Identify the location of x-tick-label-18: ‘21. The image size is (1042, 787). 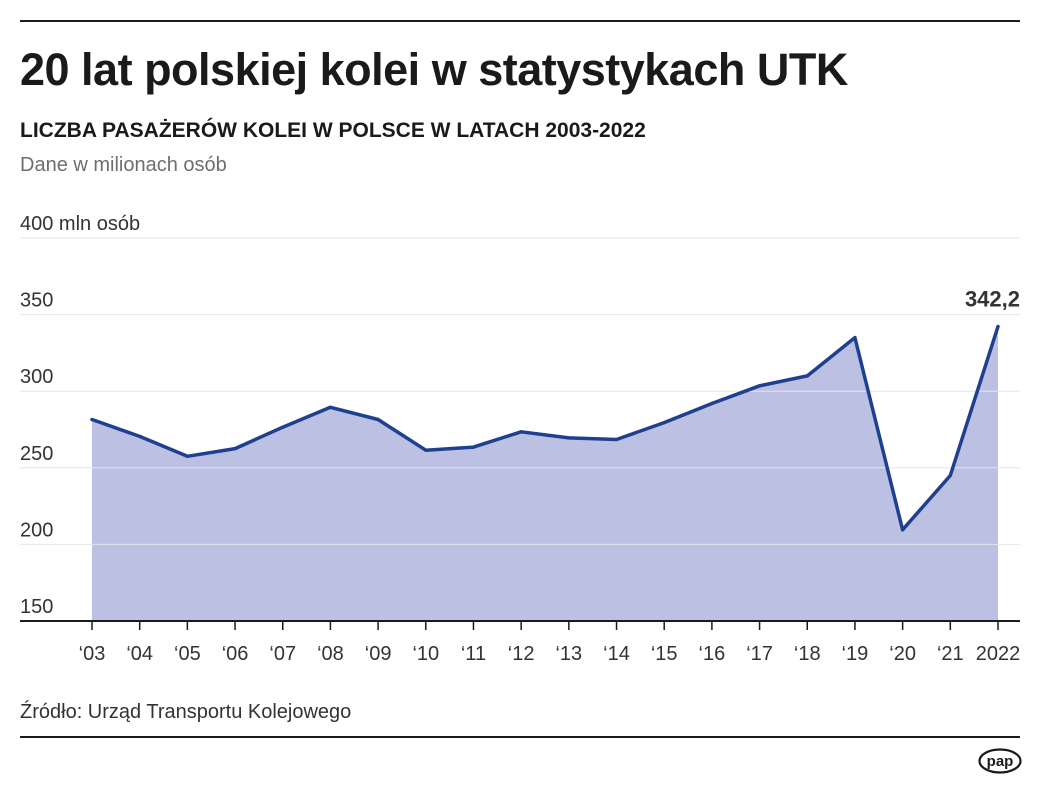
(950, 654).